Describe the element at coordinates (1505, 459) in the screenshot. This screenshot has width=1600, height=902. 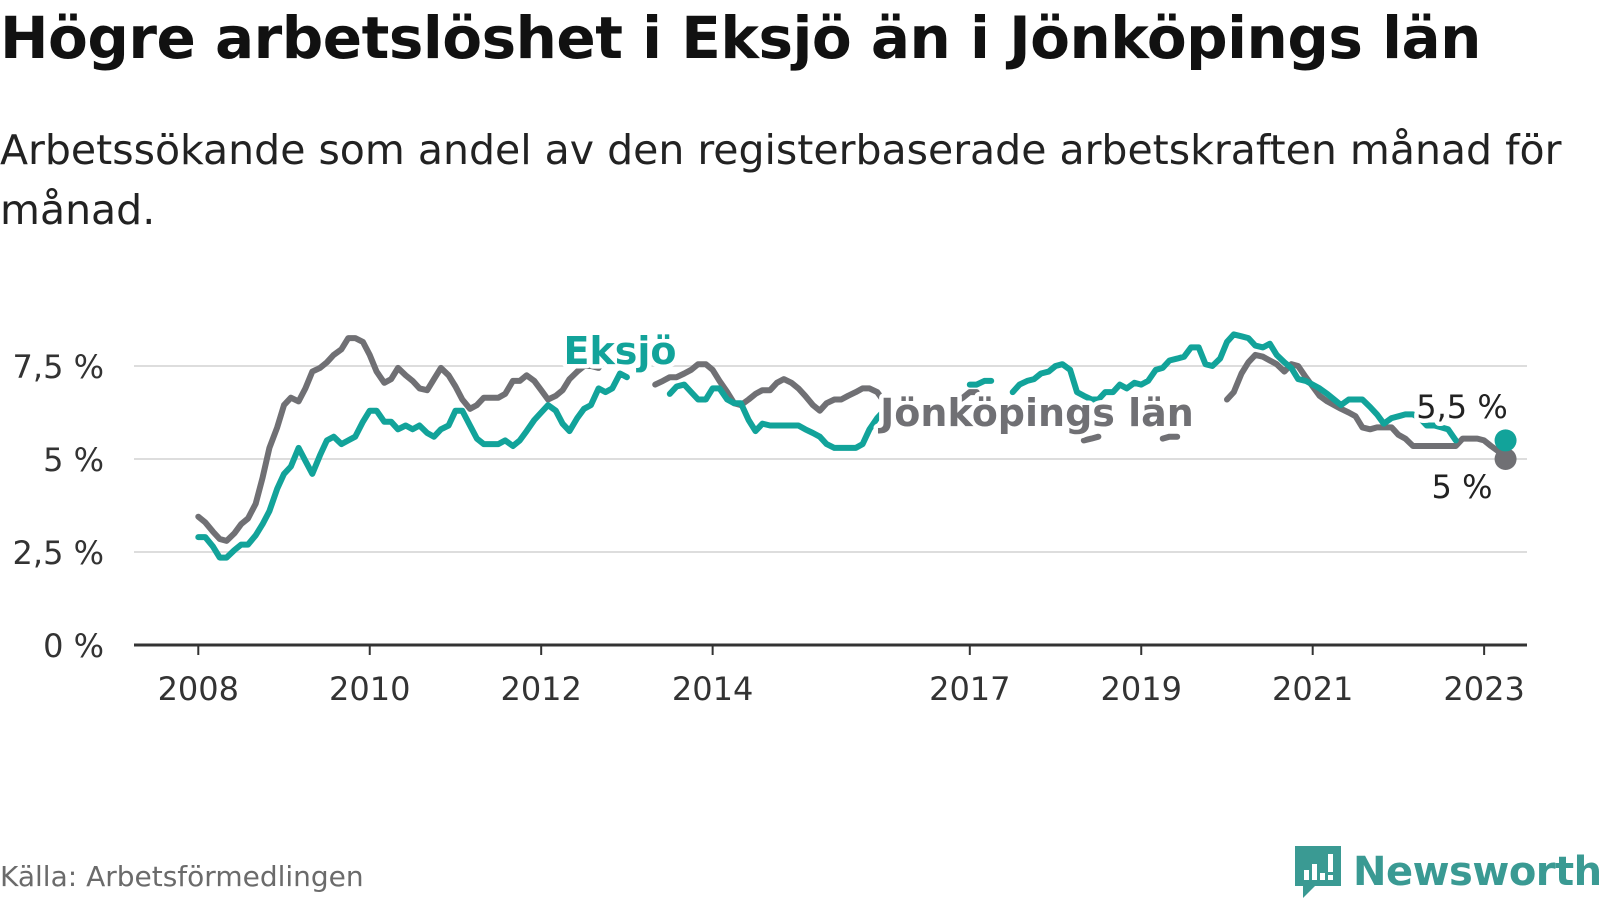
I see `end-marker-jonkopings-lan` at that location.